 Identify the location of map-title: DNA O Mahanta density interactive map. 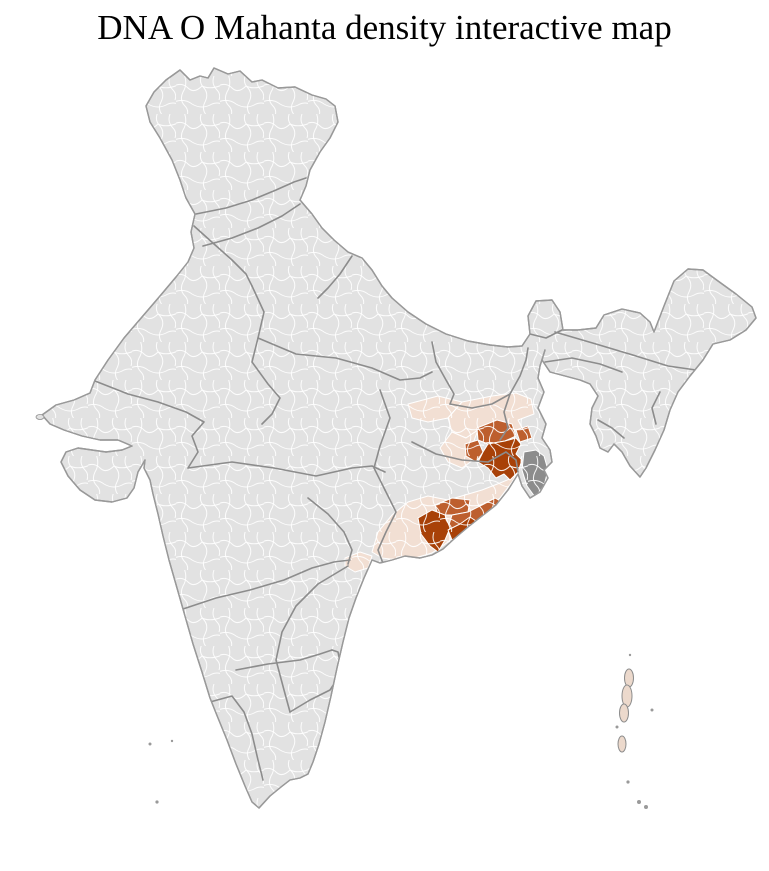
(384, 27).